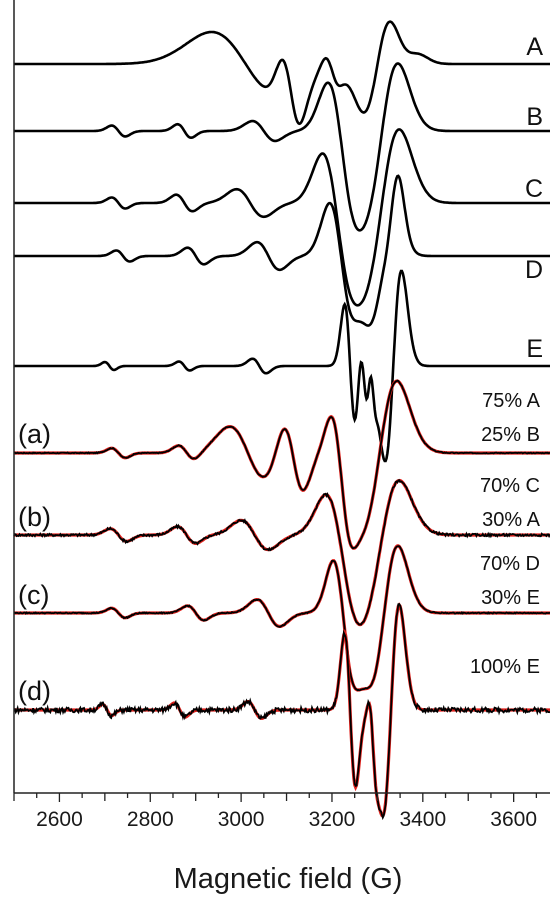 This screenshot has height=903, width=550. Describe the element at coordinates (510, 564) in the screenshot. I see `fit-component-label: 70% D` at that location.